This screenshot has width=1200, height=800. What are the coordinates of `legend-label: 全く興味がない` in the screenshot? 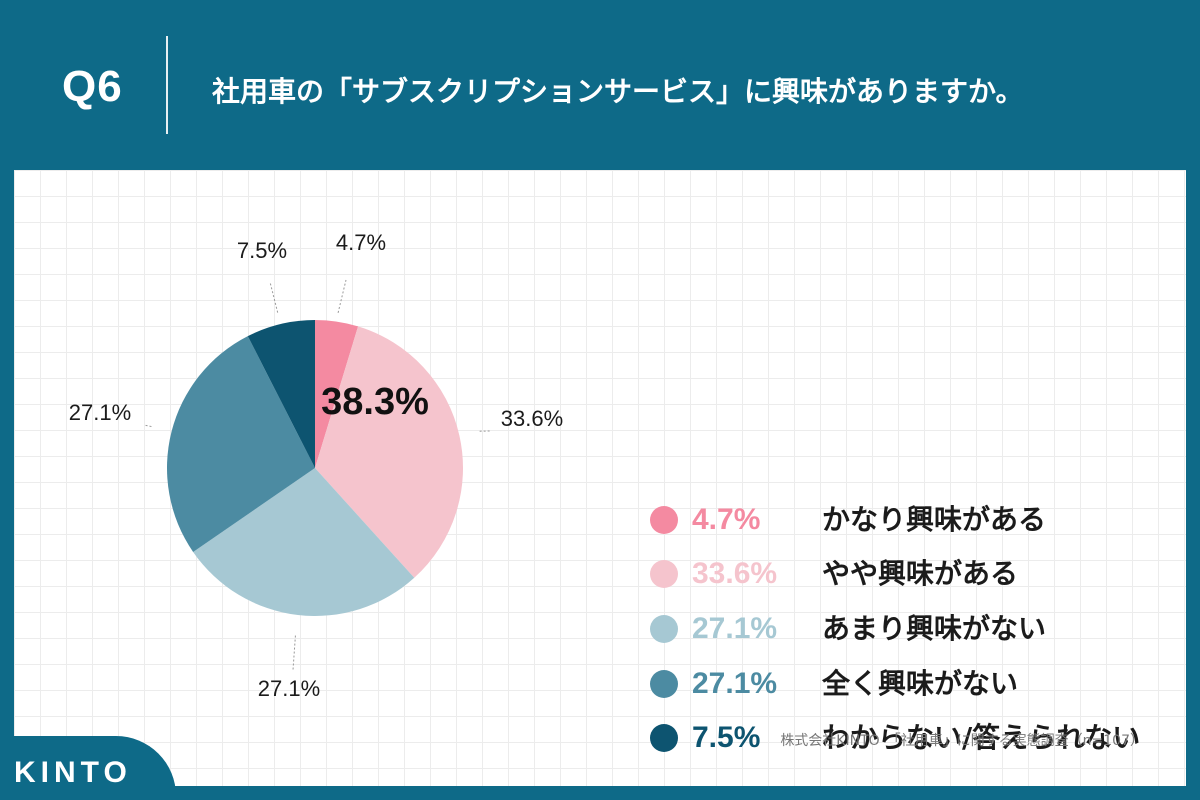 It's located at (920, 683).